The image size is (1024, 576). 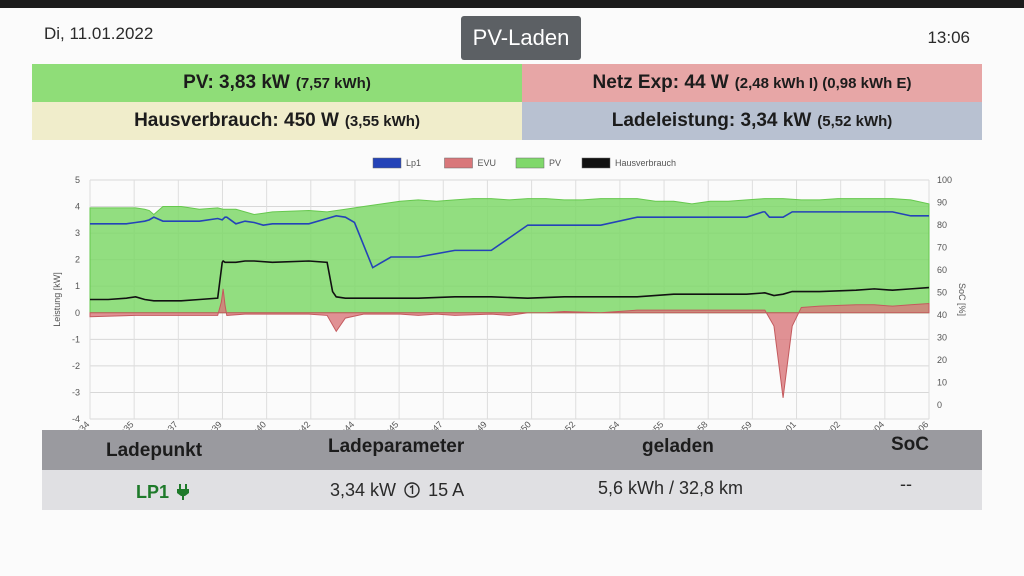 I want to click on y2-tick-label: 30, so click(x=942, y=338).